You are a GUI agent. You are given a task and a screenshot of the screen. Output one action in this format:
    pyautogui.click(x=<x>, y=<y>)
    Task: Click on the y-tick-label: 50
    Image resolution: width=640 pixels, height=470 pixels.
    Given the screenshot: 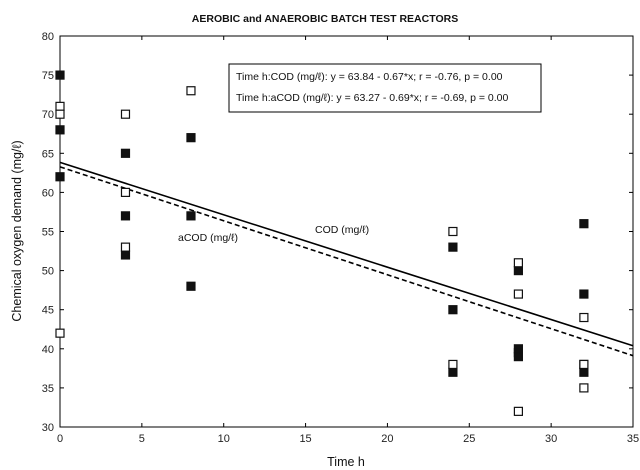 What is the action you would take?
    pyautogui.click(x=48, y=272)
    